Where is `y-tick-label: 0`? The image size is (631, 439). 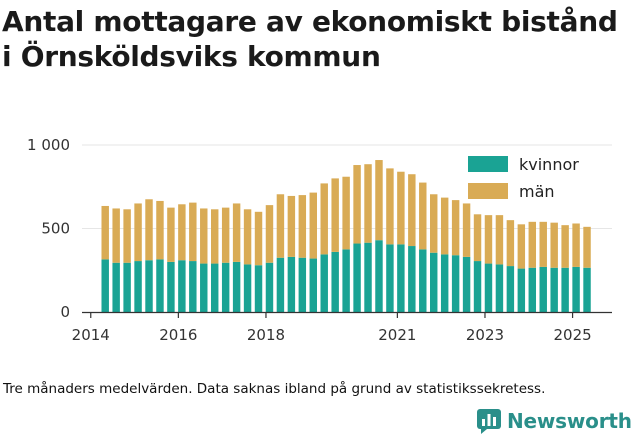 y-tick-label: 0 is located at coordinates (65, 312).